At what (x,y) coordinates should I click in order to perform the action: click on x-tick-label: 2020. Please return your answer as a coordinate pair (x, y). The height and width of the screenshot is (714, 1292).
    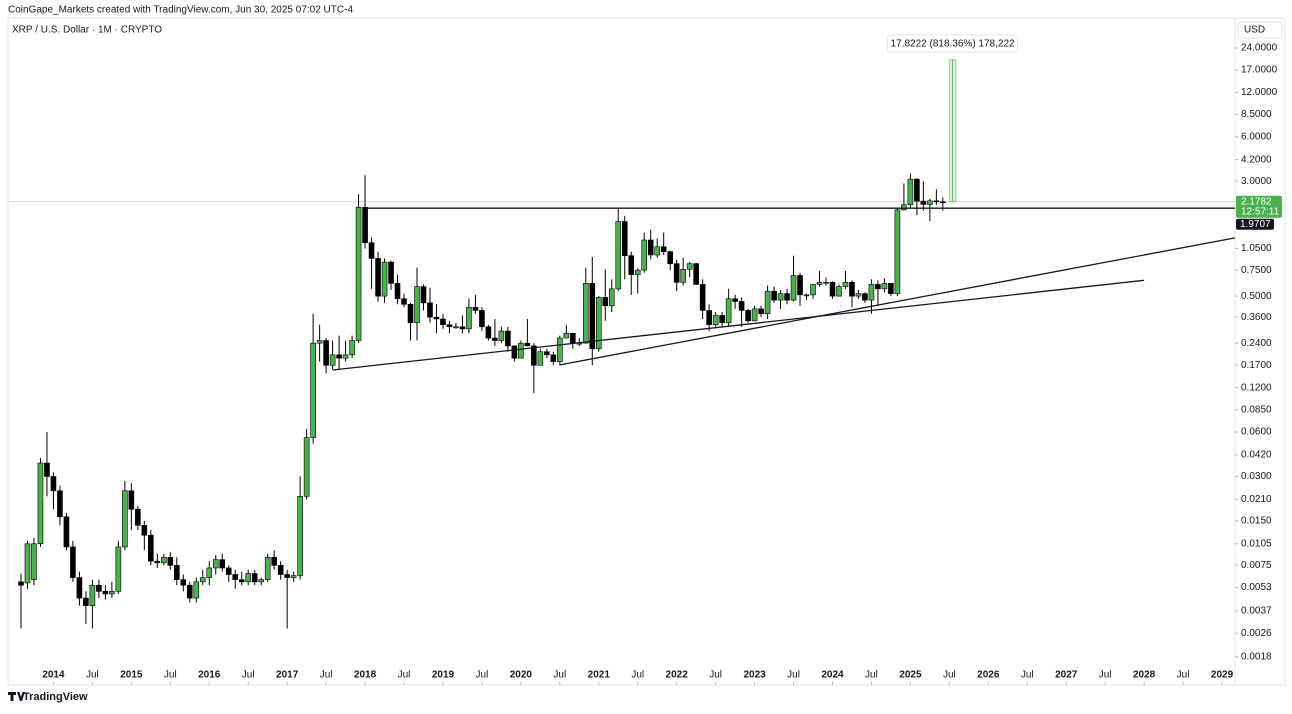
    Looking at the image, I should click on (521, 675).